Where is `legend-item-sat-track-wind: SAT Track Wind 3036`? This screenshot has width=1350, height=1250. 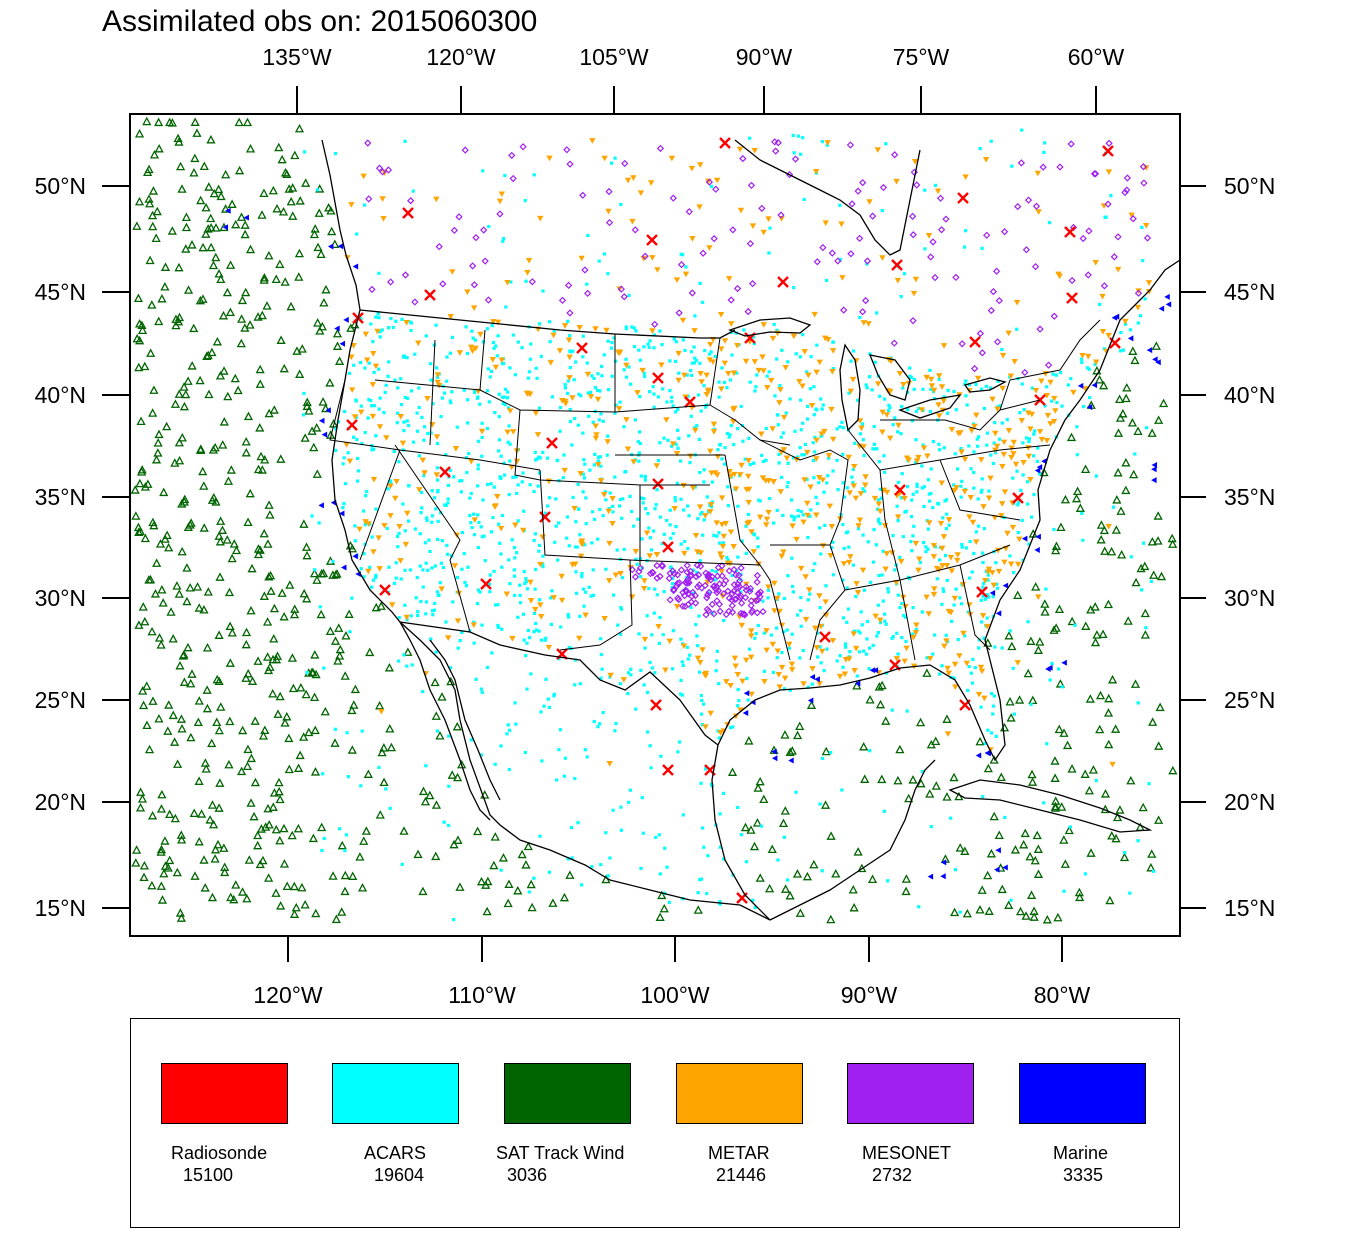
legend-item-sat-track-wind: SAT Track Wind 3036 is located at coordinates (565, 1124).